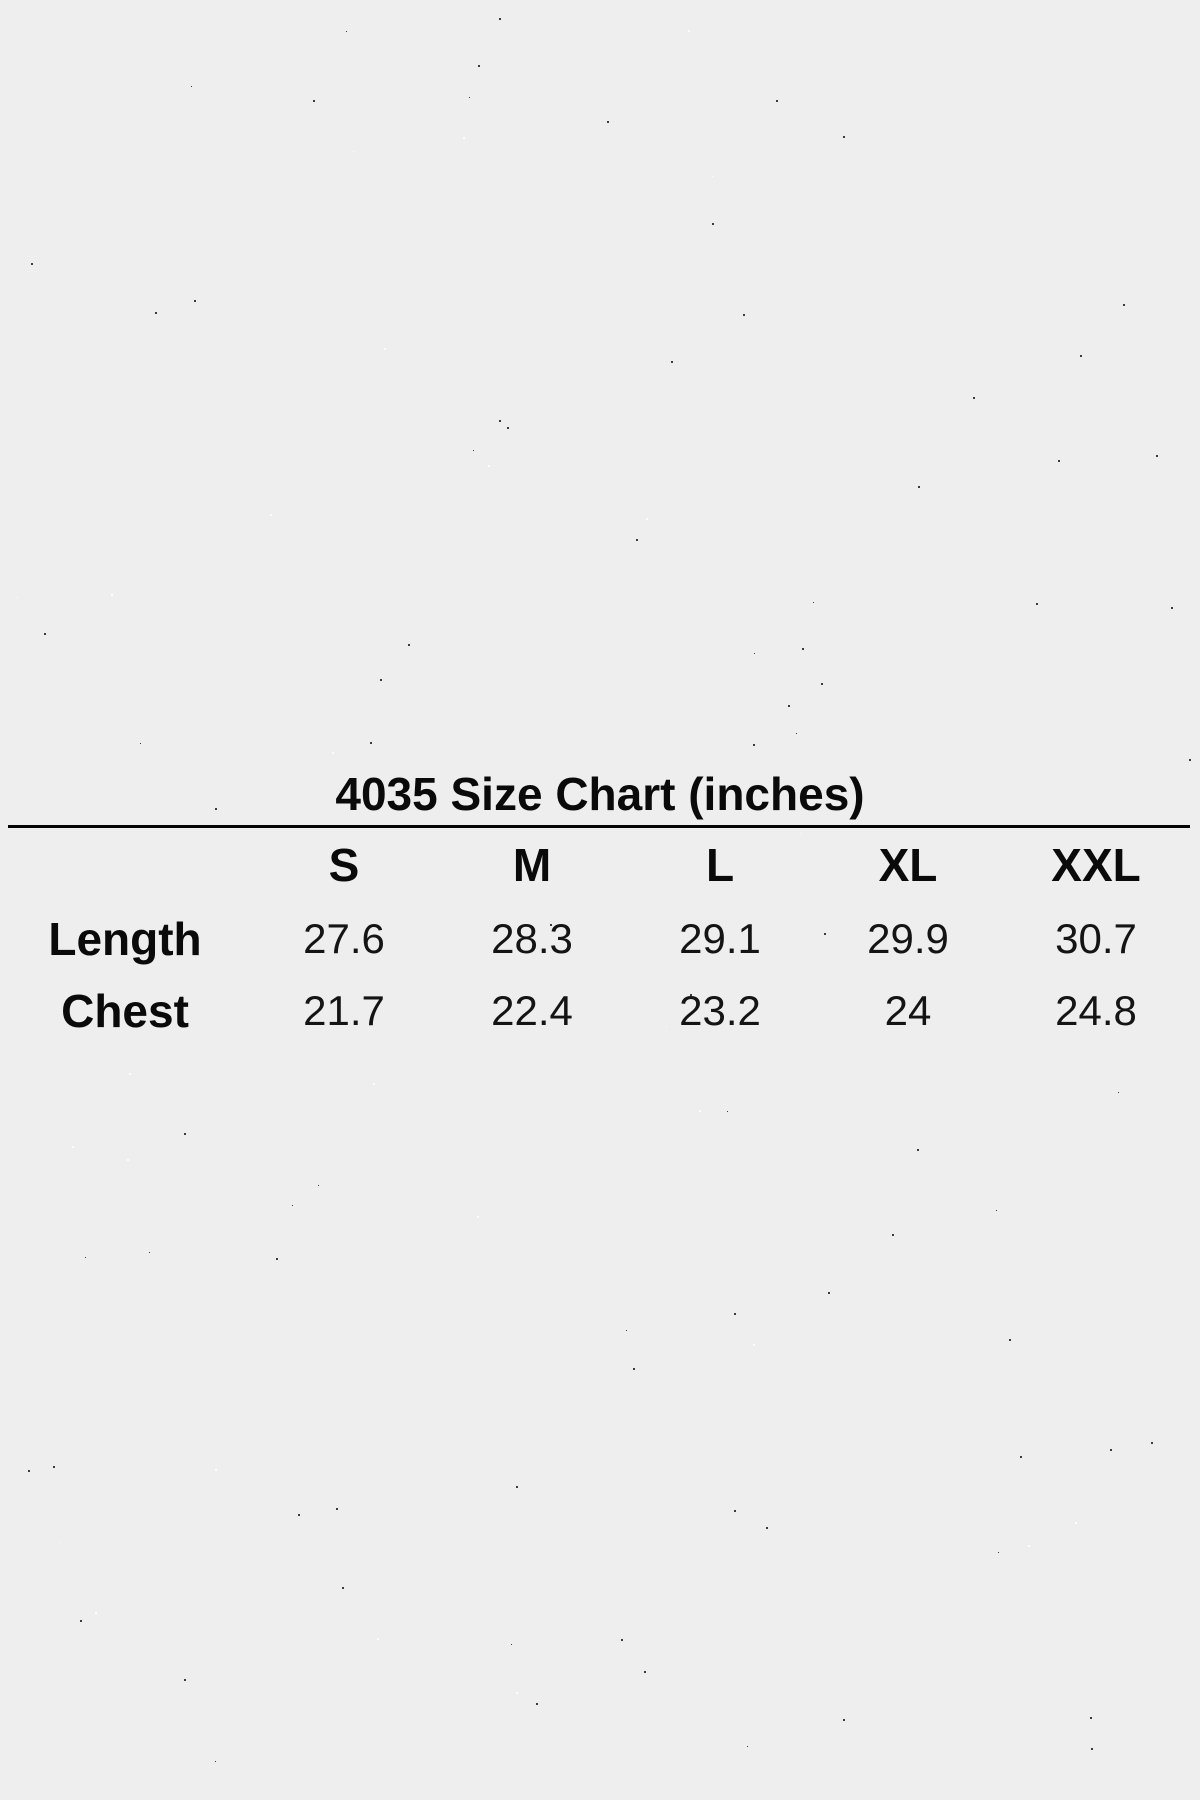 Image resolution: width=1200 pixels, height=1800 pixels. What do you see at coordinates (1096, 1010) in the screenshot?
I see `cell-chest-xxl: 24.8` at bounding box center [1096, 1010].